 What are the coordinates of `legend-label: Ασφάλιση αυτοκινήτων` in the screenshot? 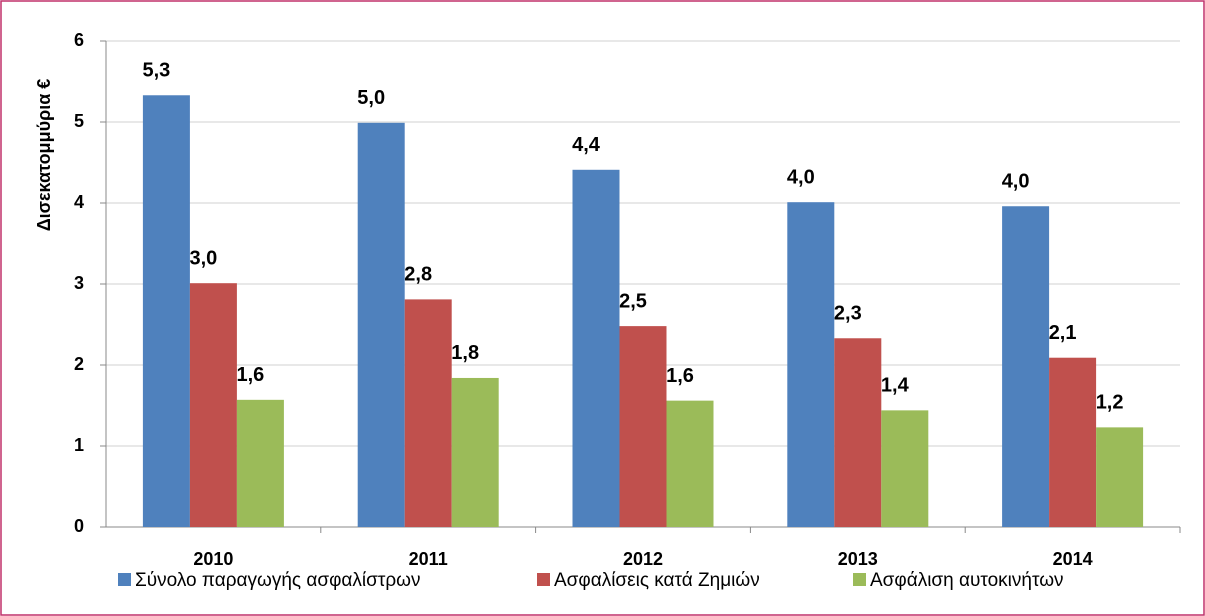 It's located at (967, 580).